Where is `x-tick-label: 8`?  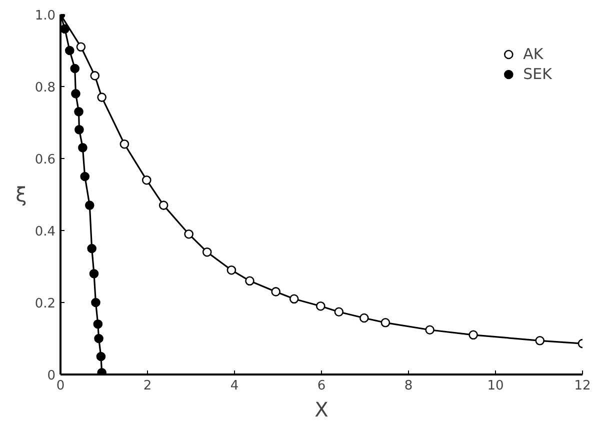 x-tick-label: 8 is located at coordinates (408, 386).